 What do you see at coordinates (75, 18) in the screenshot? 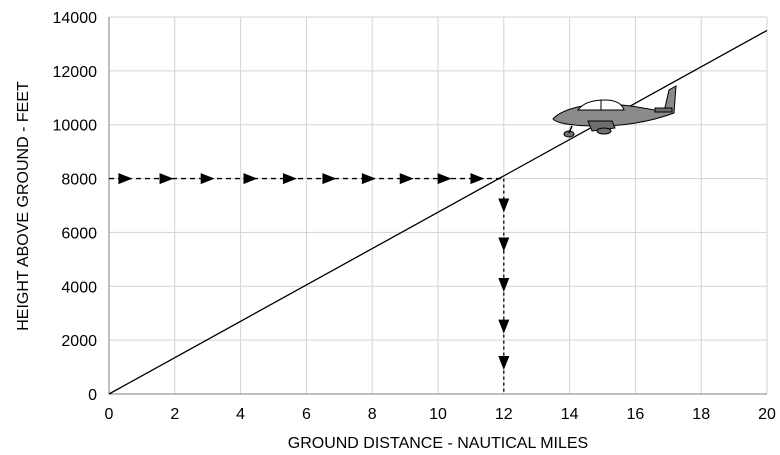
I see `y-tick-label: 14000` at bounding box center [75, 18].